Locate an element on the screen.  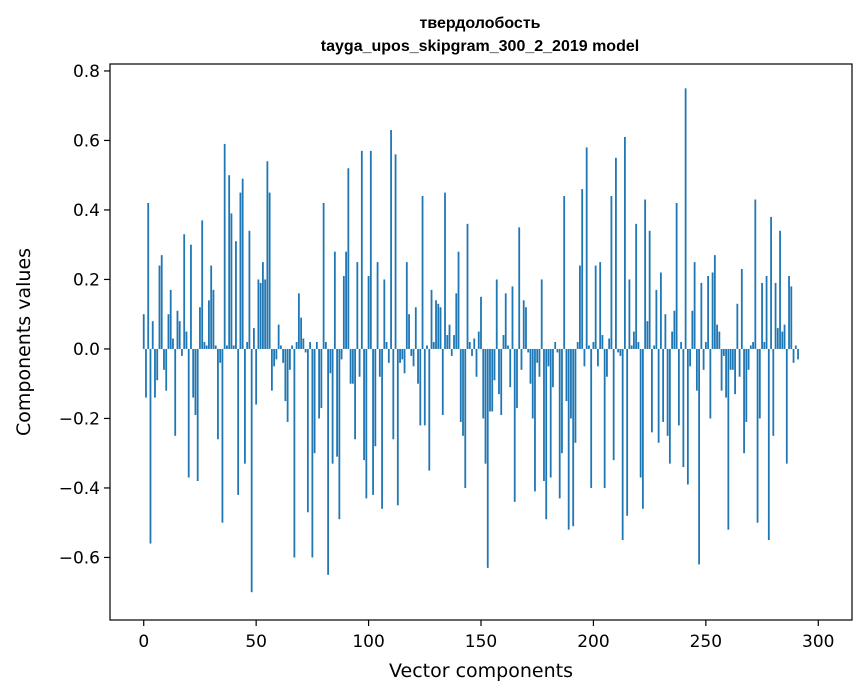
y-tick-label: −0.6 is located at coordinates (79, 558).